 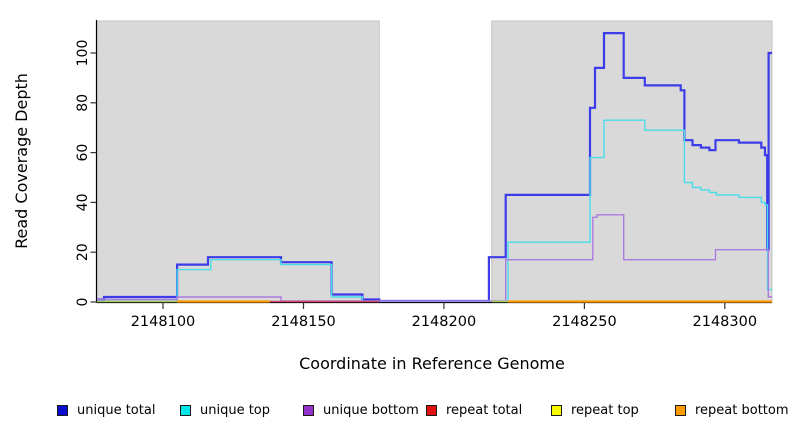 What do you see at coordinates (432, 363) in the screenshot?
I see `x-axis-title: Coordinate in Reference Genome` at bounding box center [432, 363].